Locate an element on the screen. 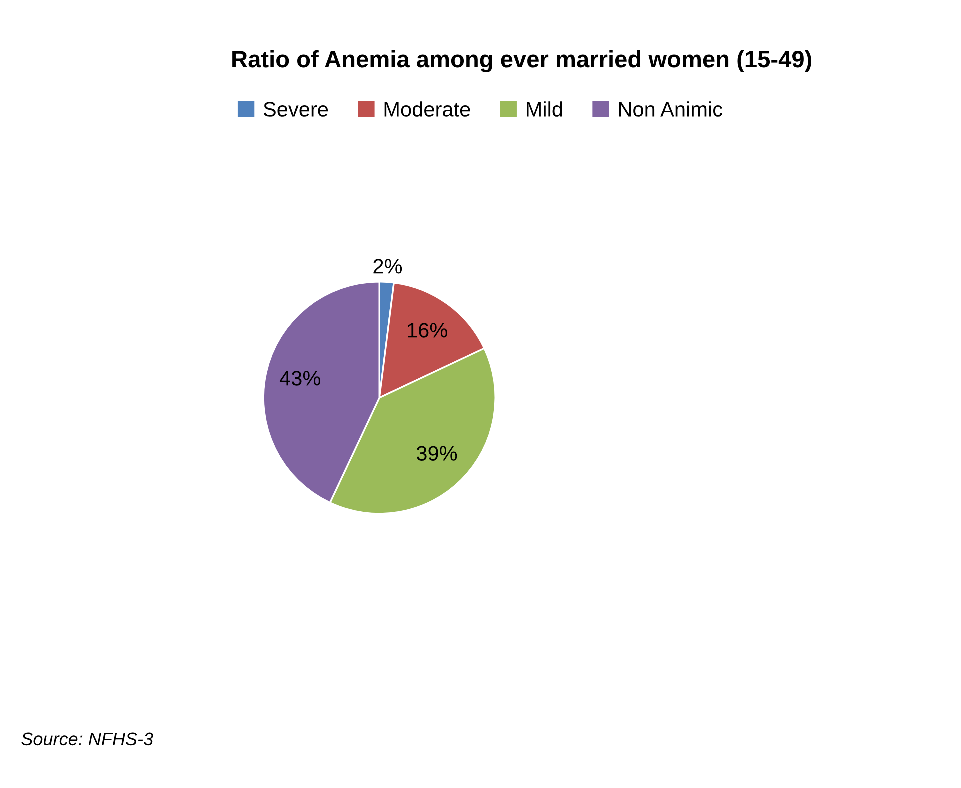 The height and width of the screenshot is (788, 961). data-label: 39% is located at coordinates (437, 453).